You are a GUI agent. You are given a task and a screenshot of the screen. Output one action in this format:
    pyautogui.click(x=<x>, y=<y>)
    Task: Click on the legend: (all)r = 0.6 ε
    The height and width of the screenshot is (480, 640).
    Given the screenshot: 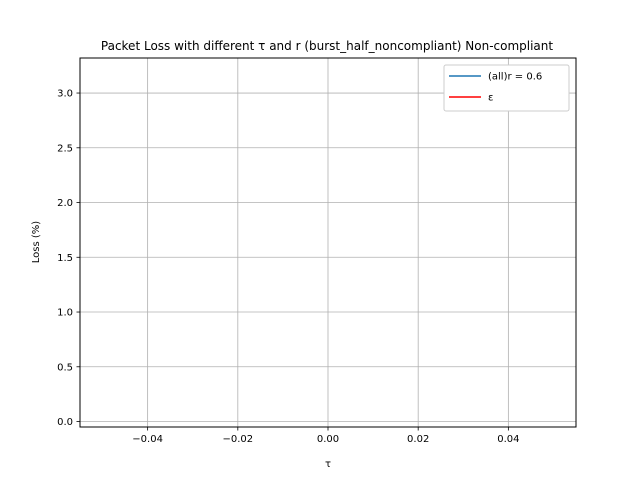 What is the action you would take?
    pyautogui.click(x=506, y=88)
    